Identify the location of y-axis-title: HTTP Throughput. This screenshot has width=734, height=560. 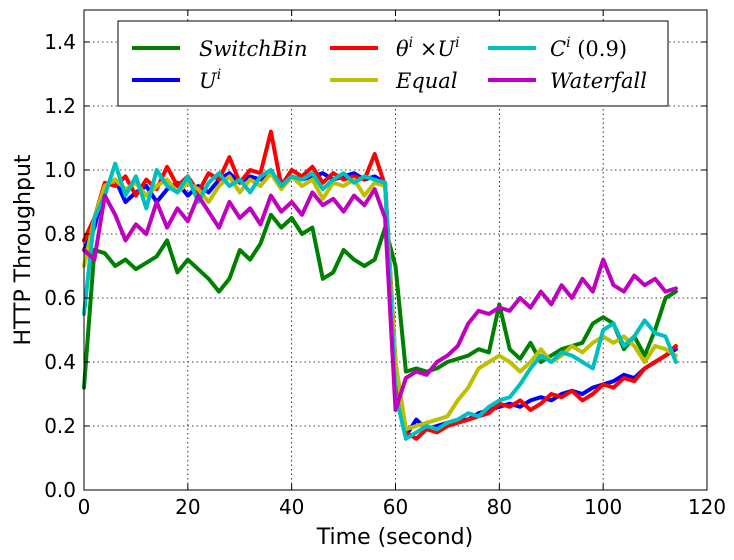
(23, 249).